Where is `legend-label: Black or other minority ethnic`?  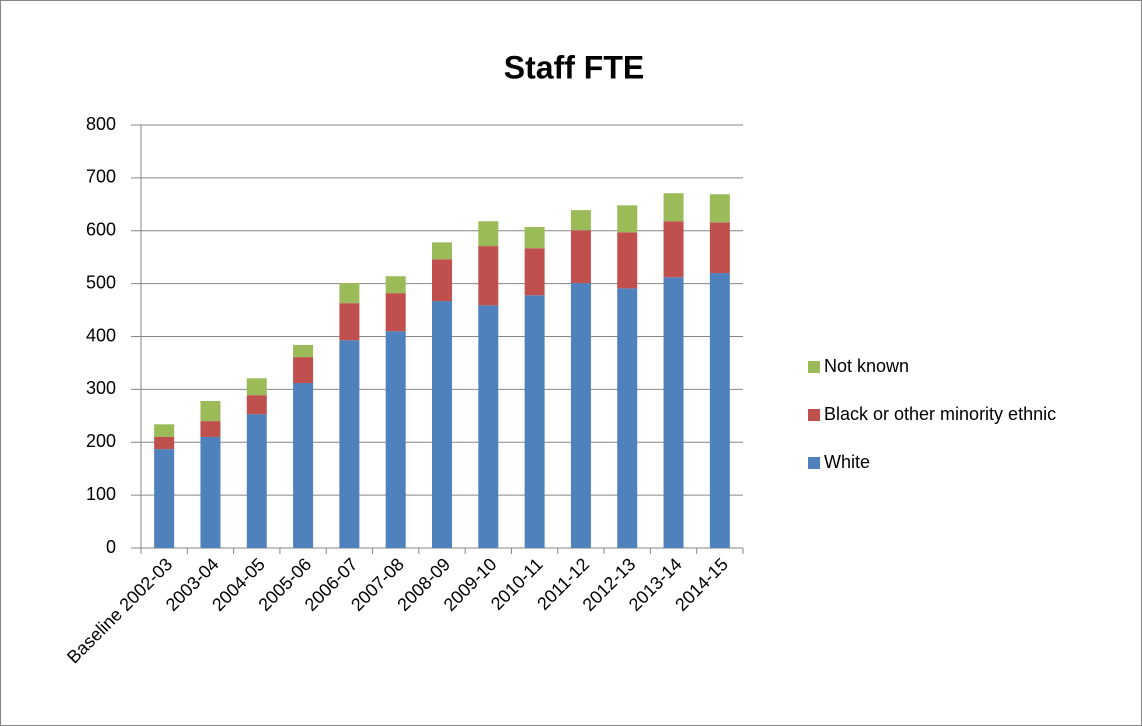
legend-label: Black or other minority ethnic is located at coordinates (940, 414).